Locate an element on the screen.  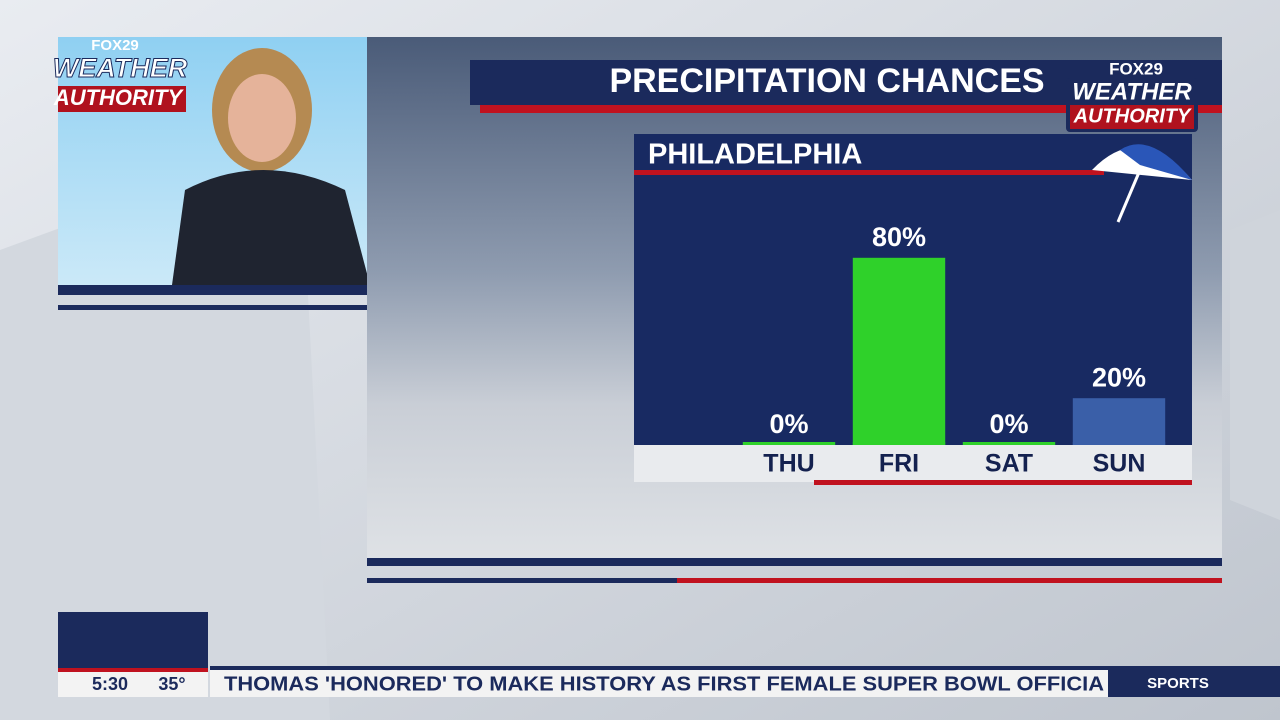
value-label: 80% is located at coordinates (899, 237).